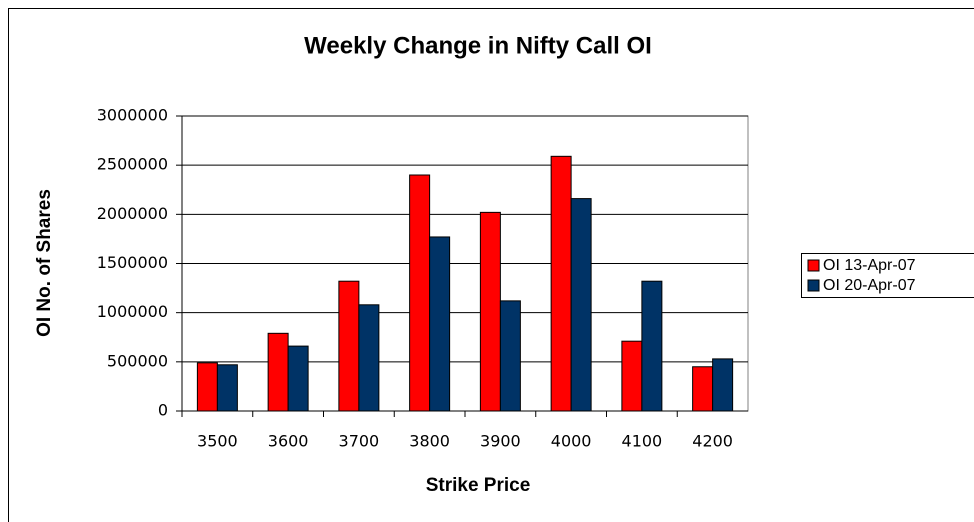  Describe the element at coordinates (132, 262) in the screenshot. I see `y-tick-label: 1500000` at that location.